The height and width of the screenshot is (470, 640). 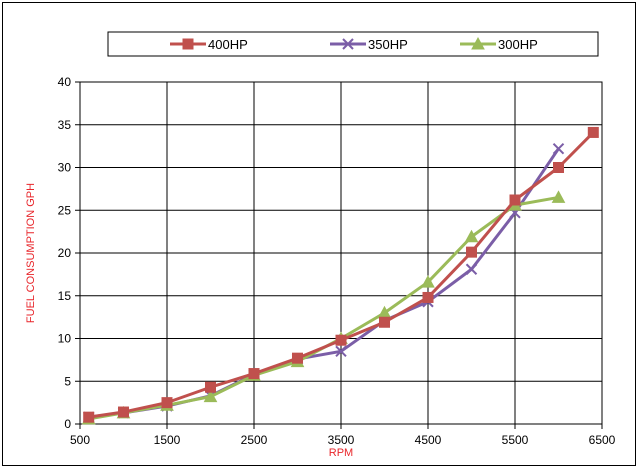 What do you see at coordinates (65, 339) in the screenshot?
I see `y-tick-label: 10` at bounding box center [65, 339].